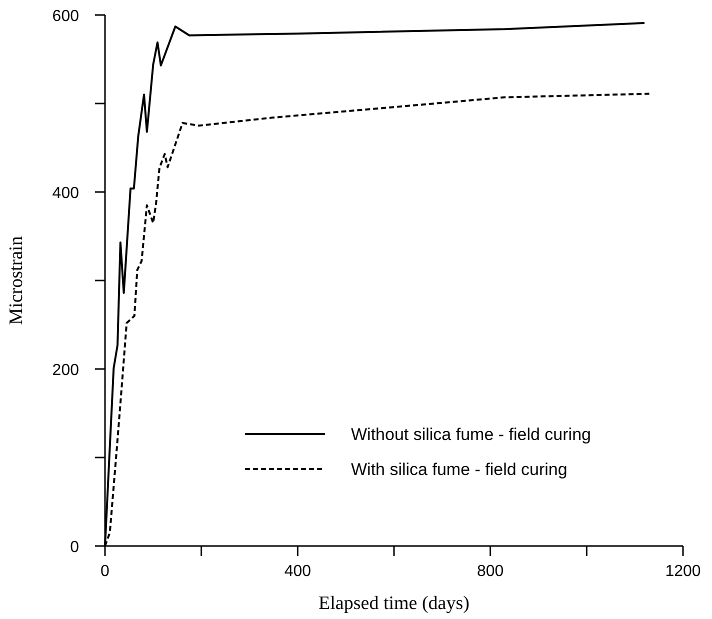  What do you see at coordinates (66, 16) in the screenshot?
I see `y-tick-label: 600` at bounding box center [66, 16].